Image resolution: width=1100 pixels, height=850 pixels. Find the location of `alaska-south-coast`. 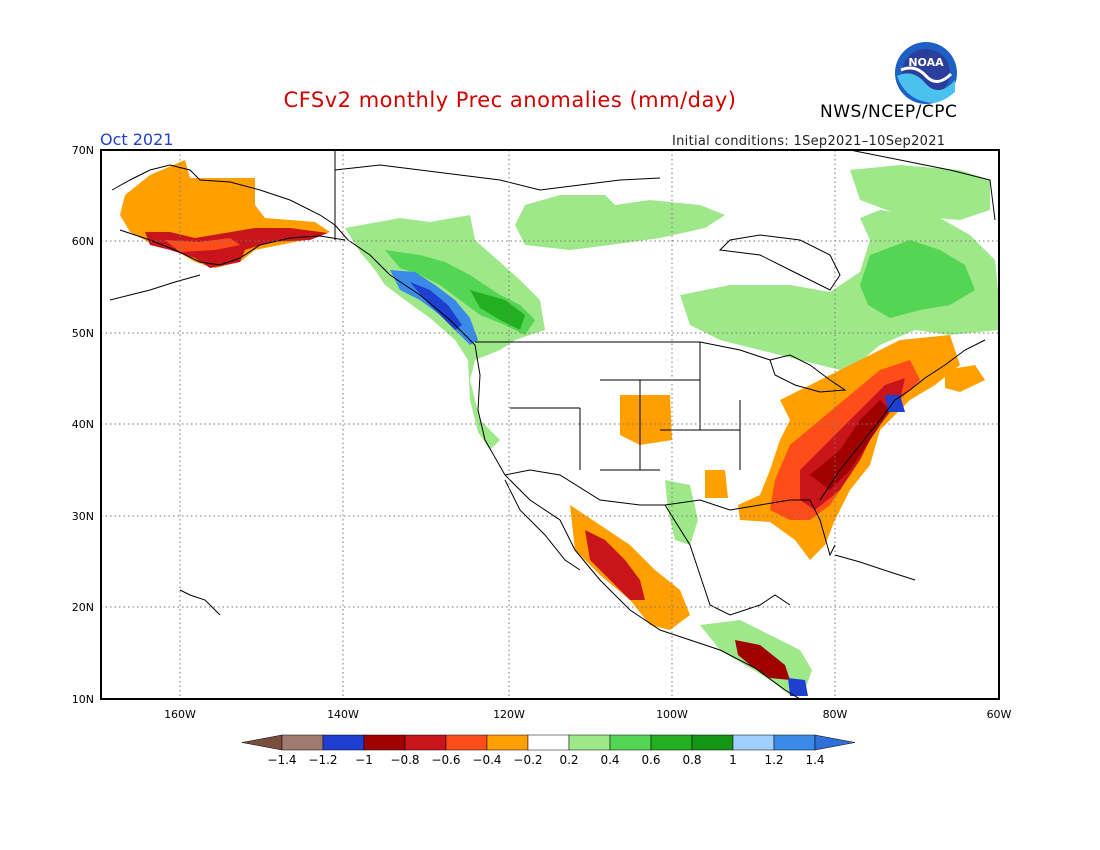

alaska-south-coast is located at coordinates (232, 247).